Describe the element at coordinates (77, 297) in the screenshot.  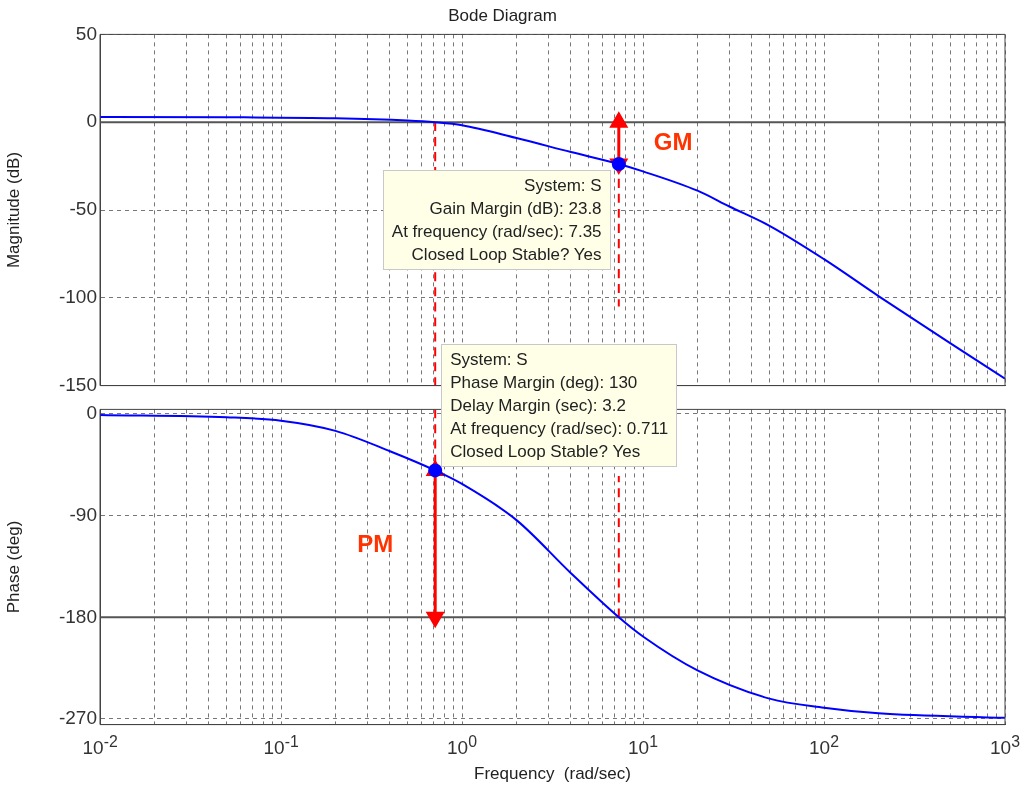
I see `y-tick-label: -100` at that location.